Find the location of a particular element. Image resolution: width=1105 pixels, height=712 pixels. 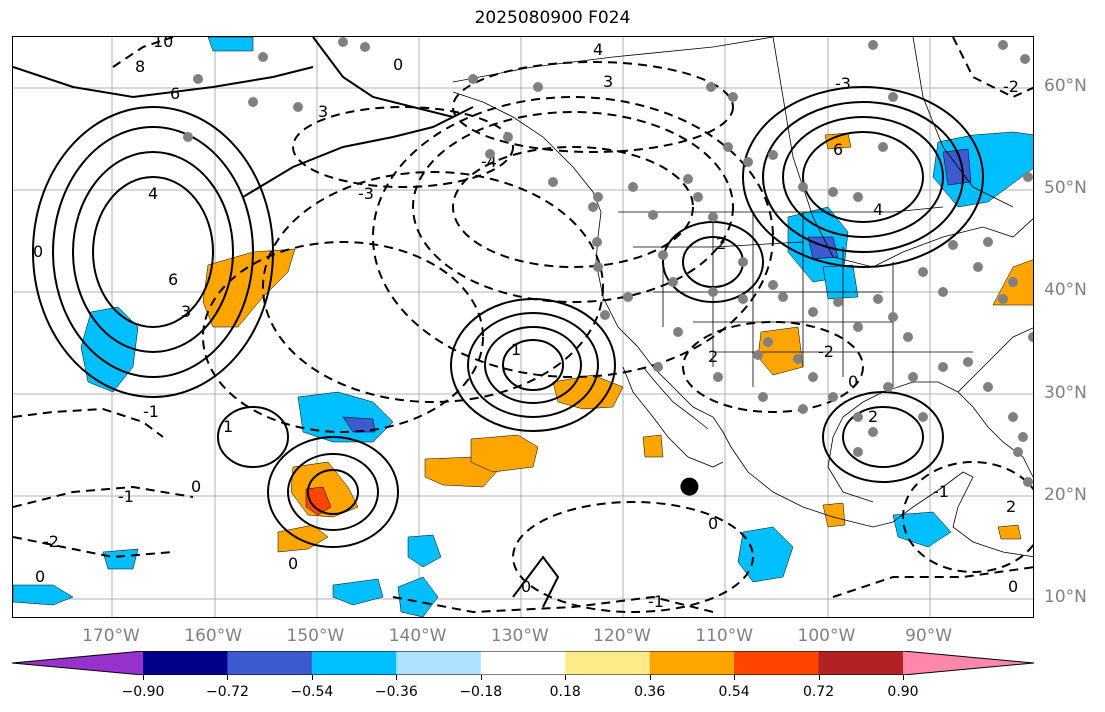

colorbar-tick-label: −0.18 is located at coordinates (481, 692).